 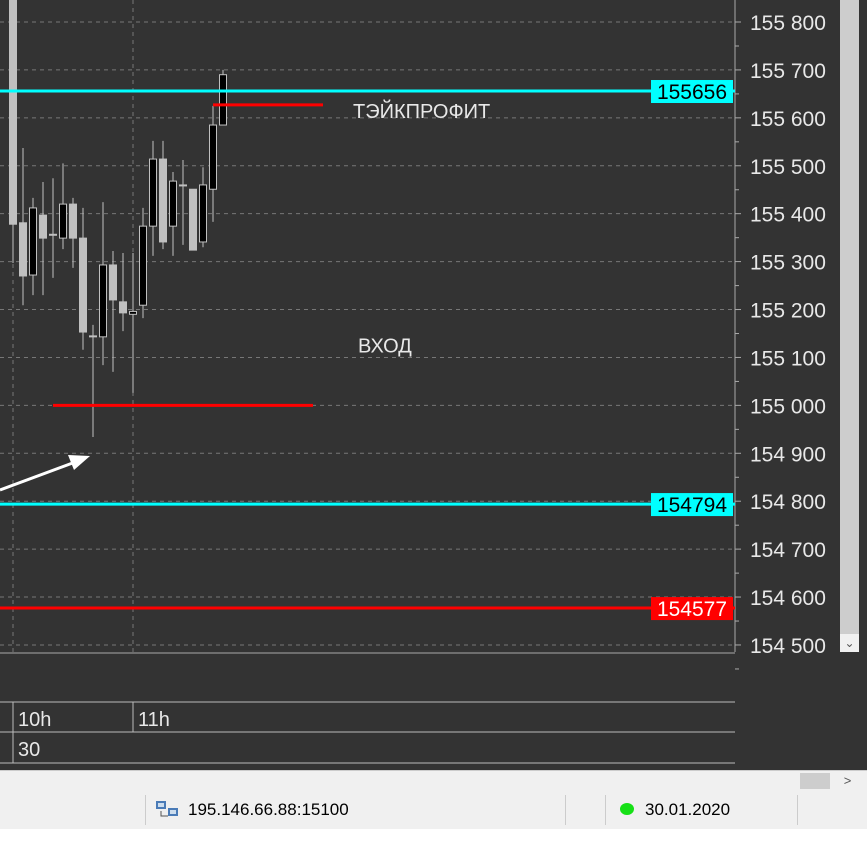 What do you see at coordinates (788, 263) in the screenshot?
I see `y-tick-label: 155 300` at bounding box center [788, 263].